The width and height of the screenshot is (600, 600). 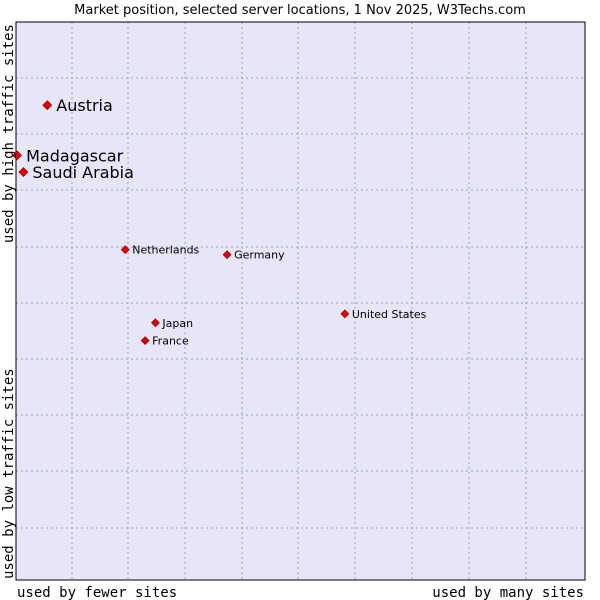 What do you see at coordinates (17, 155) in the screenshot?
I see `point-marker-madagascar` at bounding box center [17, 155].